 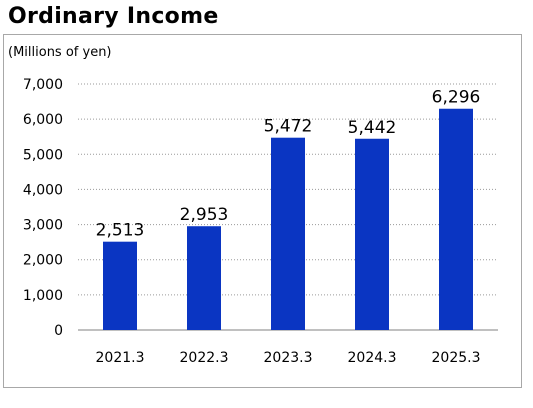 I want to click on x-tick-label: 2024.3, so click(x=372, y=358).